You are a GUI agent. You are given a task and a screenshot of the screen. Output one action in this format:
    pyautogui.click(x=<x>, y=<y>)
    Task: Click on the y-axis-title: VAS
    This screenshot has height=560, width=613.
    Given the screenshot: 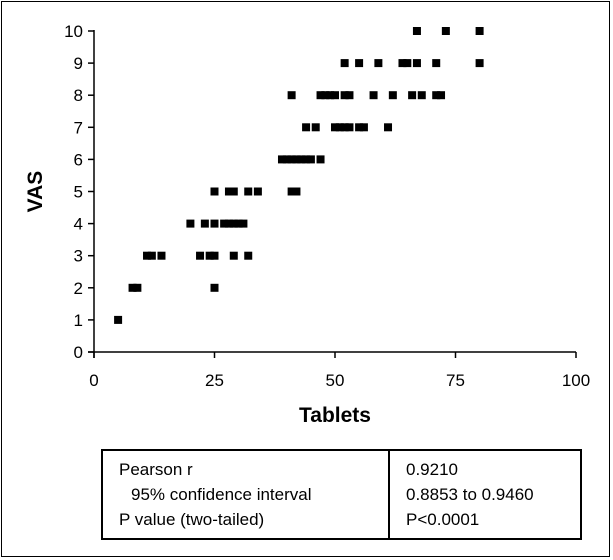 What is the action you would take?
    pyautogui.click(x=35, y=192)
    